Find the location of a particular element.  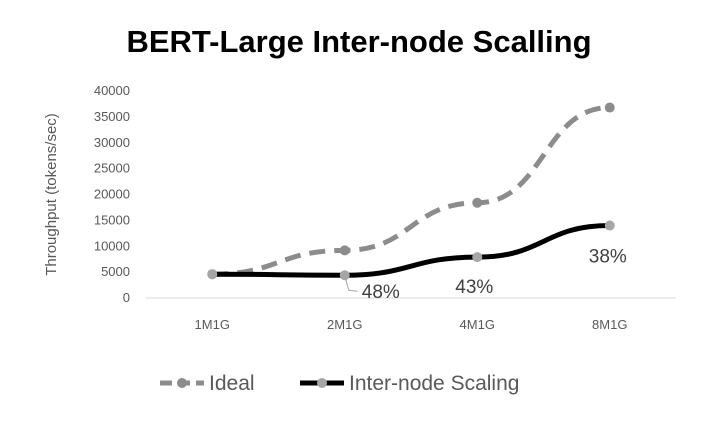

data-label: 38% is located at coordinates (608, 257).